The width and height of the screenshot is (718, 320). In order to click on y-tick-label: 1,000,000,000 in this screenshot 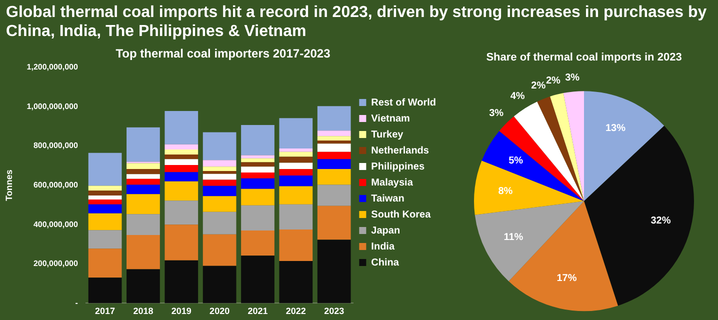, I will do `click(52, 106)`.